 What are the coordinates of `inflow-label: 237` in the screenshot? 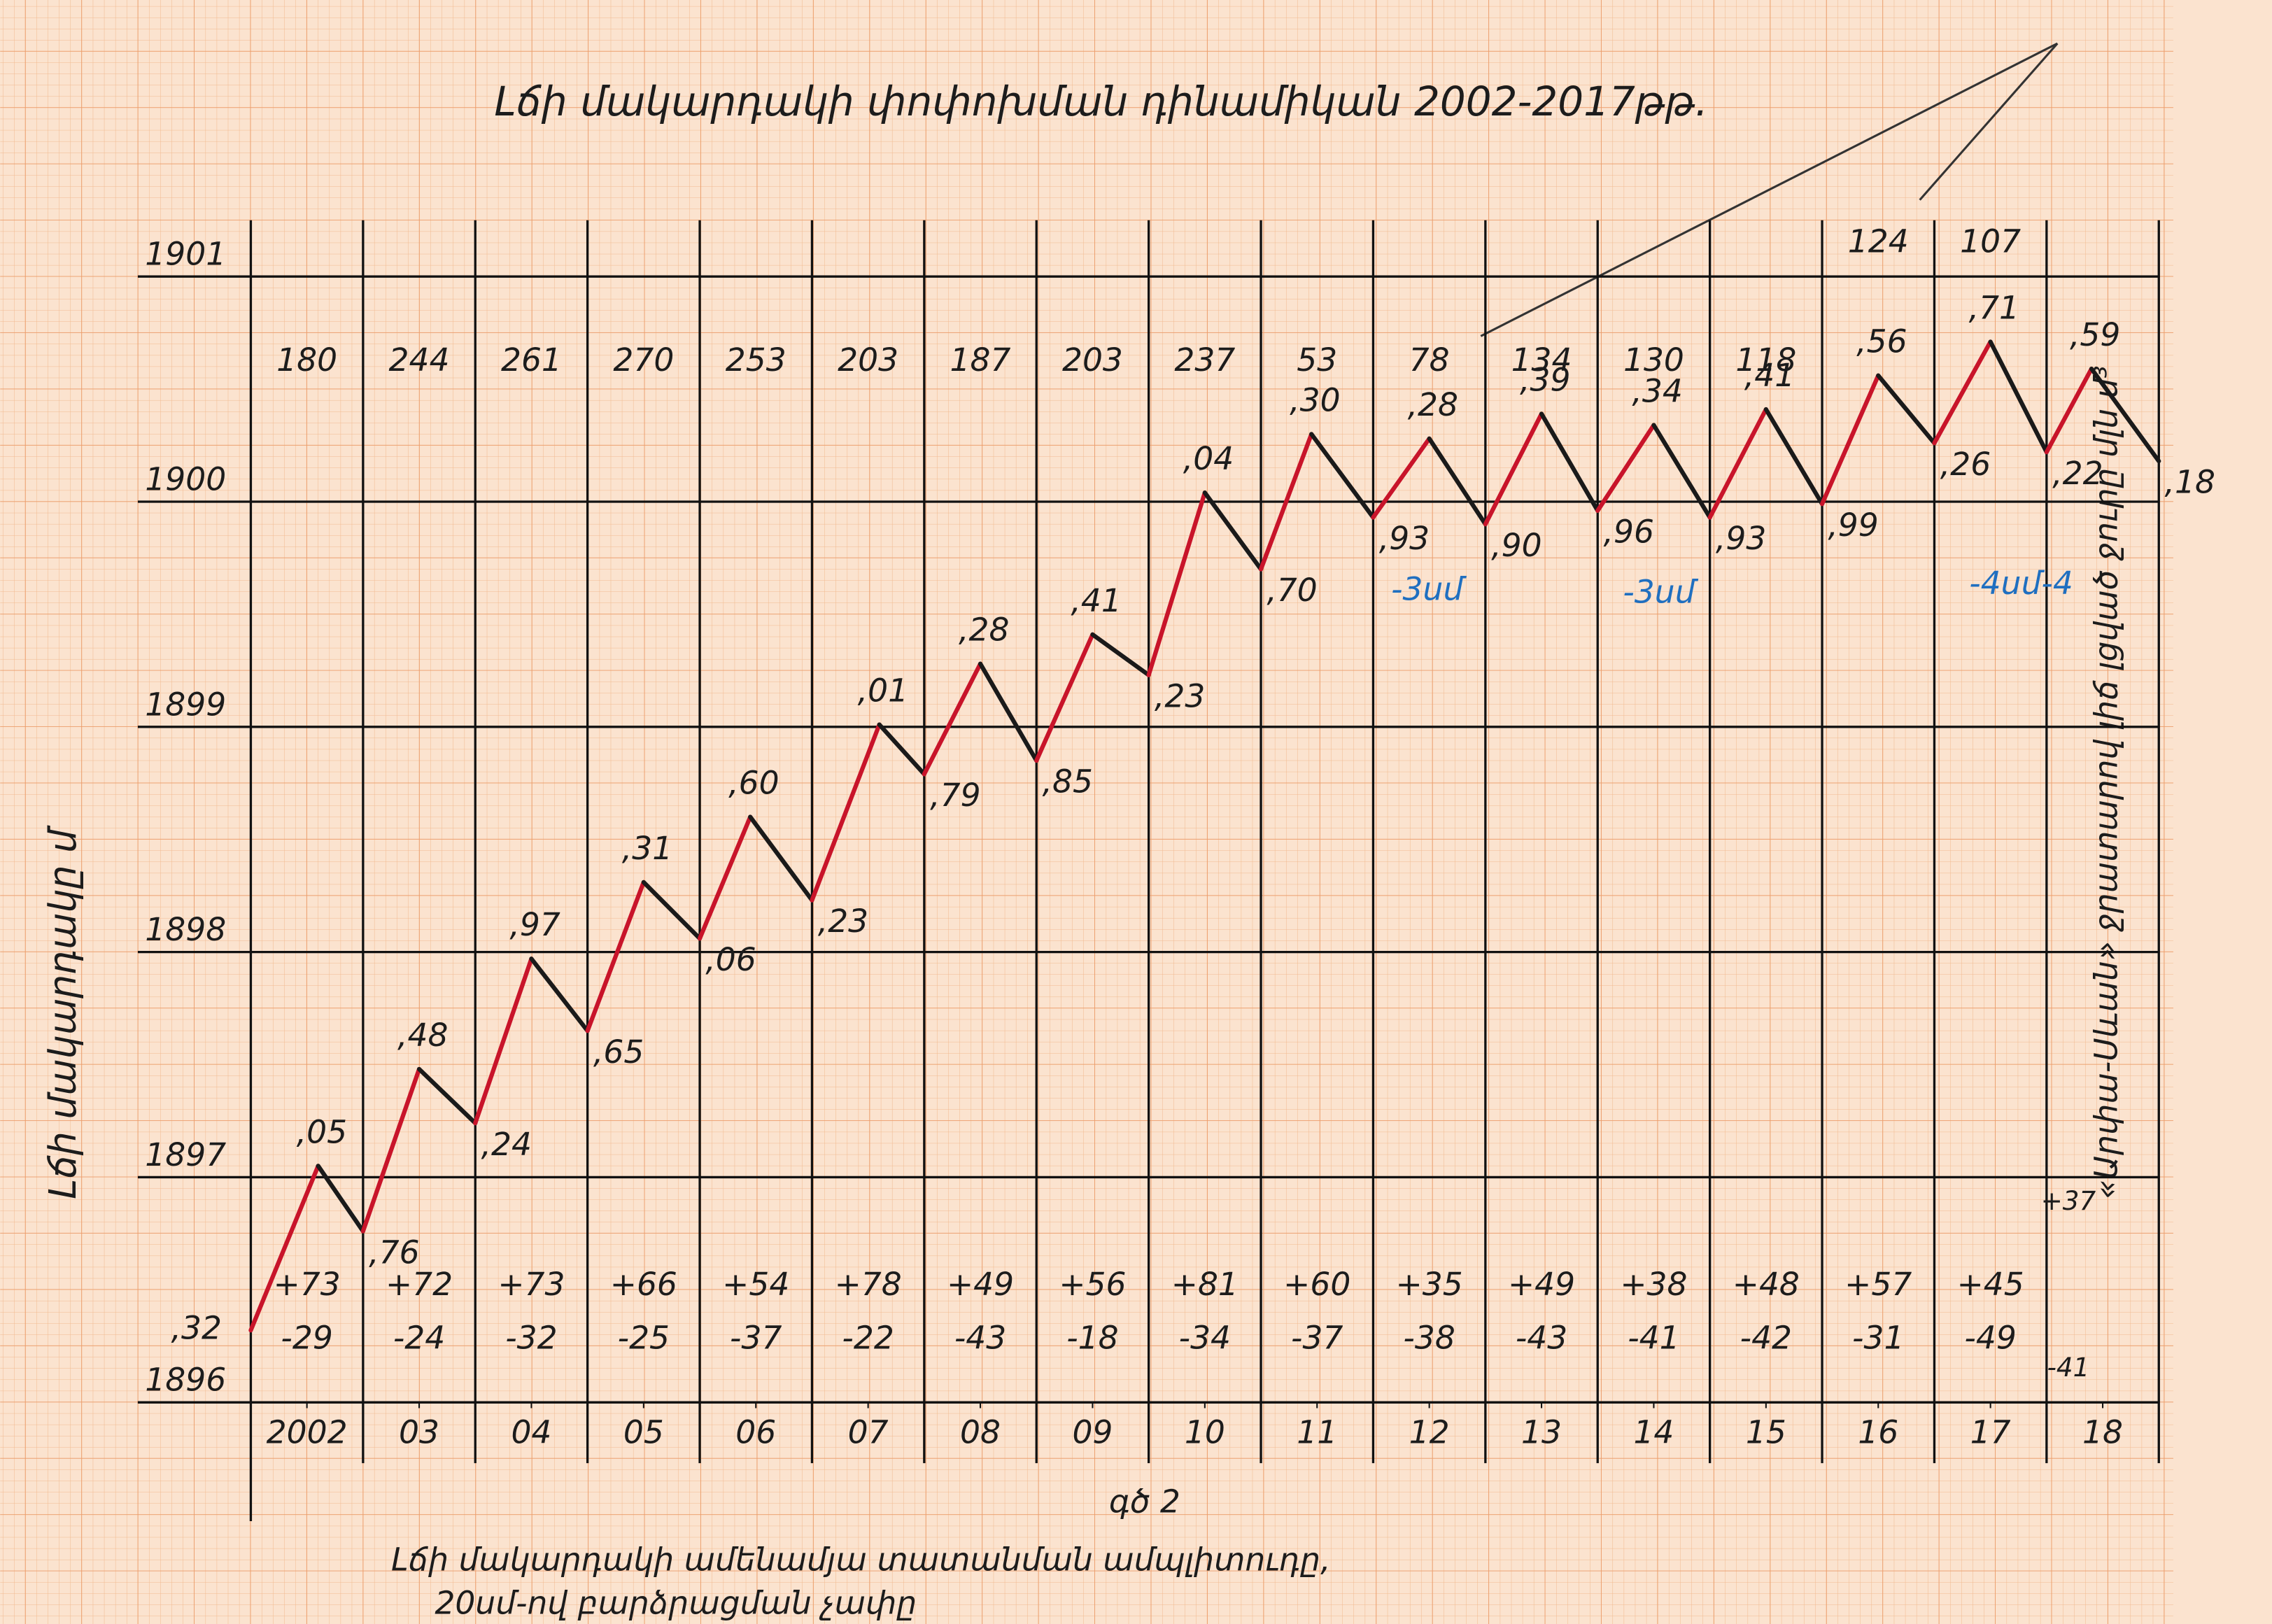 It's located at (1204, 360).